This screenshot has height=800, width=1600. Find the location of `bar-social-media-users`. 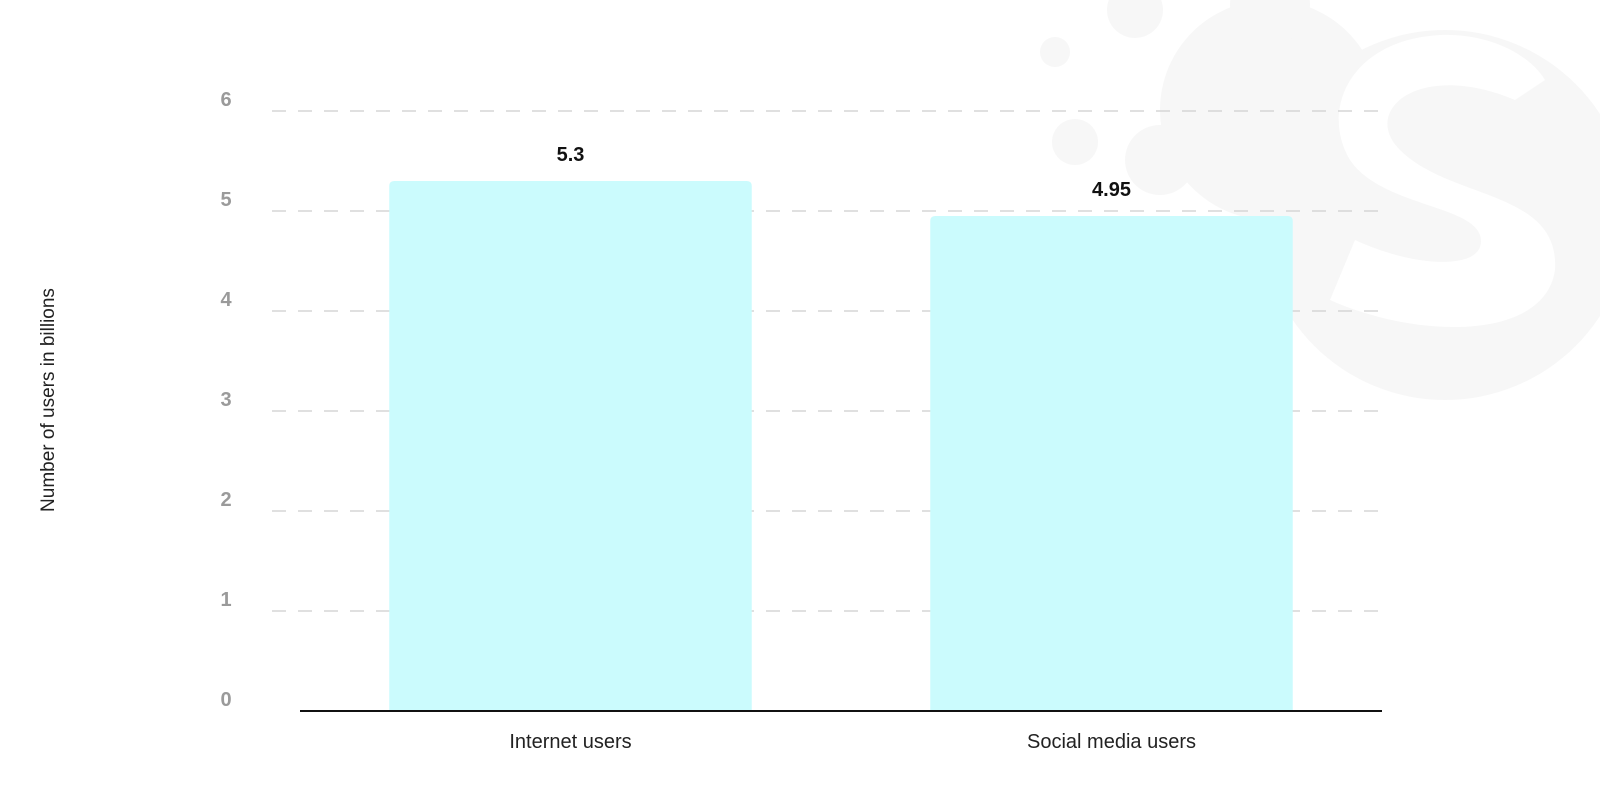

bar-social-media-users is located at coordinates (1111, 463).